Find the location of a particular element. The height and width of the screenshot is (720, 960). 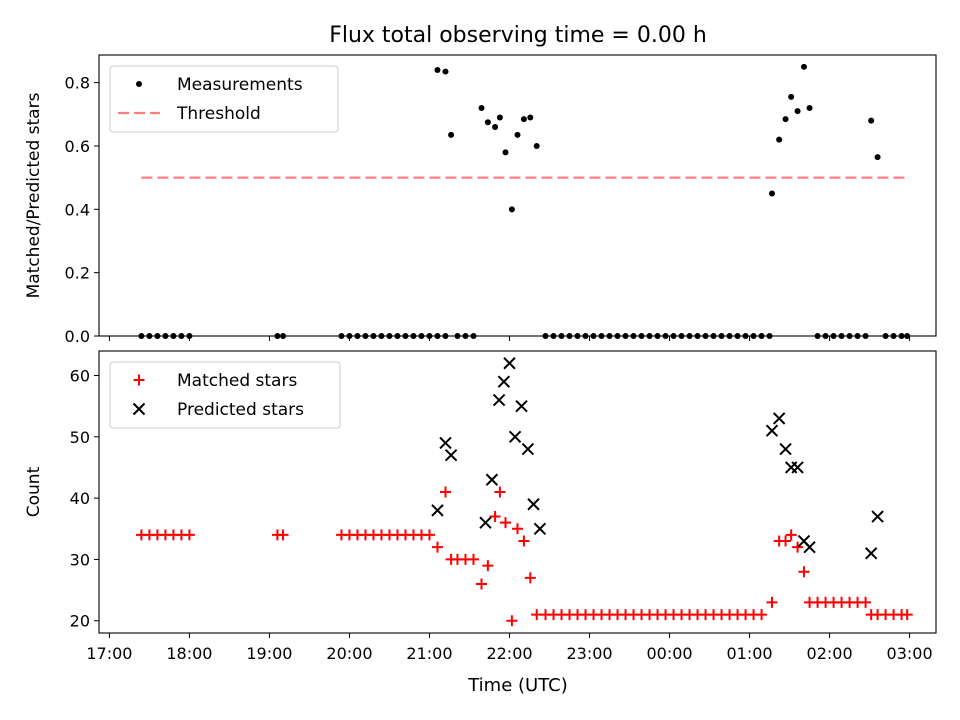

y-axis-label: Matched/Predicted stars is located at coordinates (34, 195).